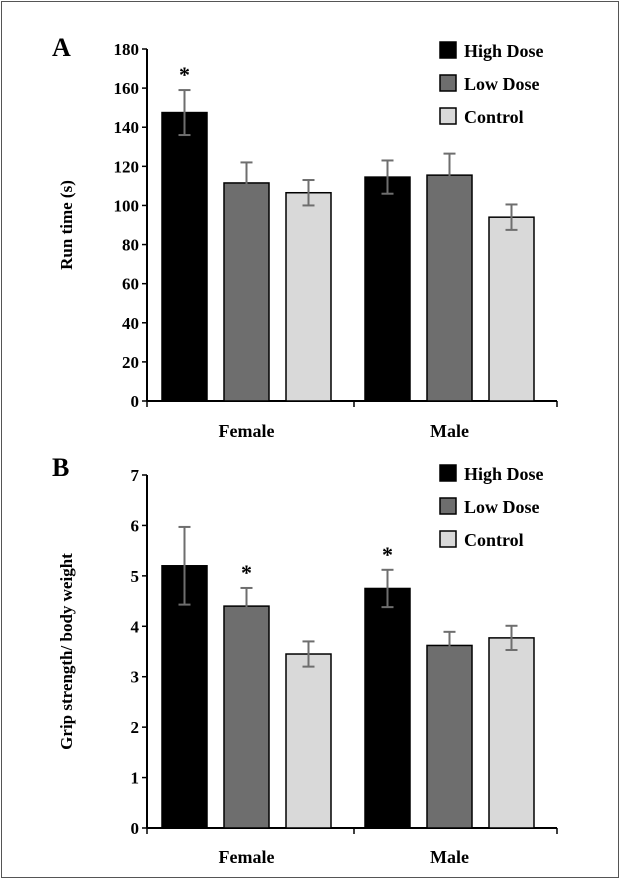  What do you see at coordinates (127, 205) in the screenshot?
I see `y-tick-label: 100` at bounding box center [127, 205].